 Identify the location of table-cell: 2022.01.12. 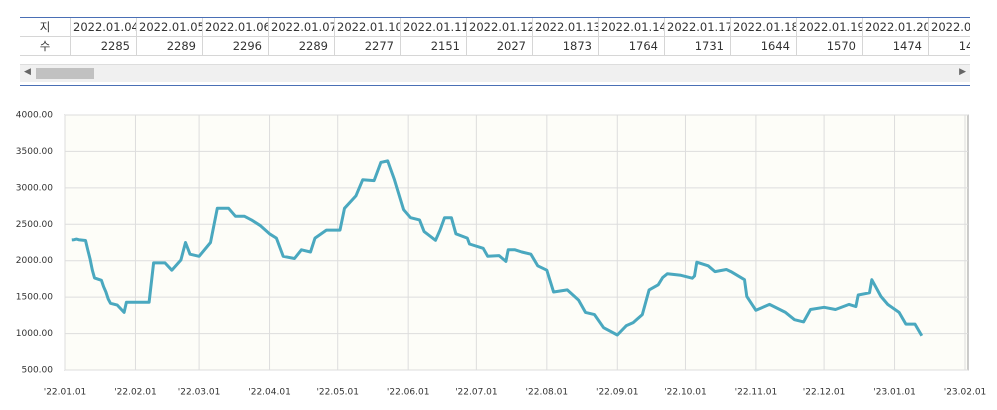
(499, 27).